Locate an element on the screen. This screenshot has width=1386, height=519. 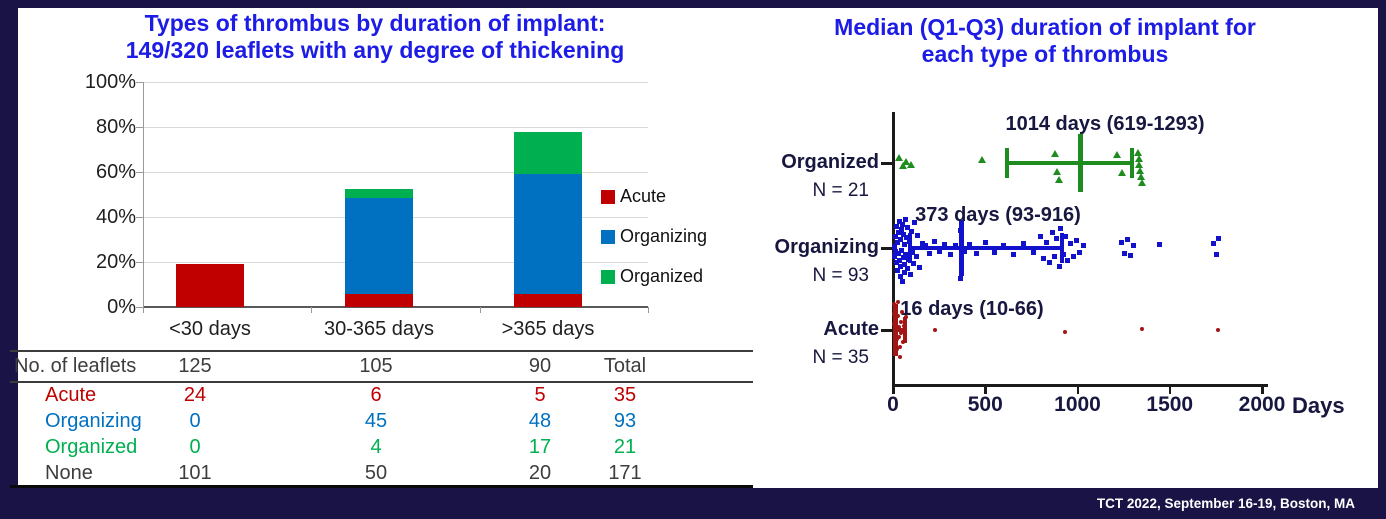
table-cell: 171 is located at coordinates (625, 473).